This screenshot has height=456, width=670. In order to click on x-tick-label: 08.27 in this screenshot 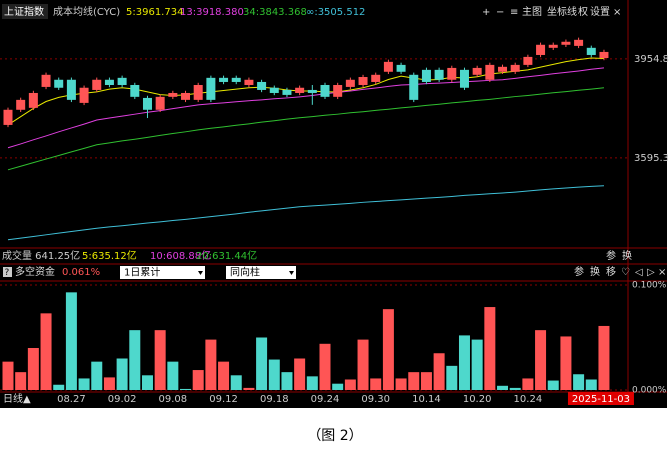, I will do `click(71, 399)`.